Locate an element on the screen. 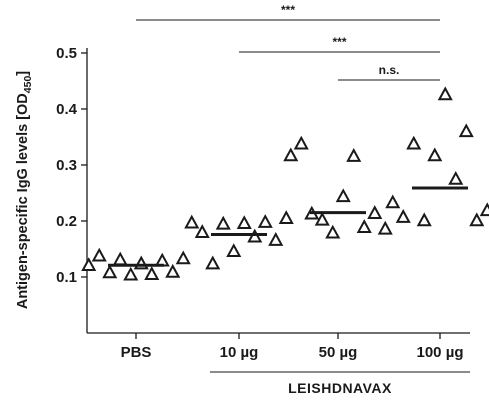  significance-brackets: *** *** n.s. is located at coordinates (288, 42).